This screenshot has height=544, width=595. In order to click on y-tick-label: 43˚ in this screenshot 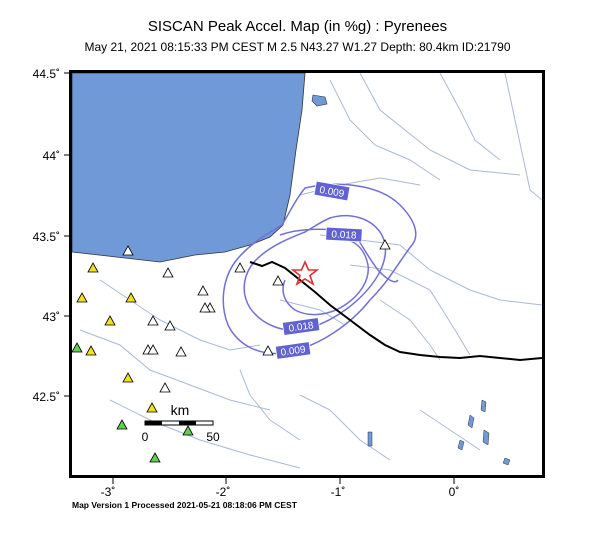, I will do `click(51, 317)`.